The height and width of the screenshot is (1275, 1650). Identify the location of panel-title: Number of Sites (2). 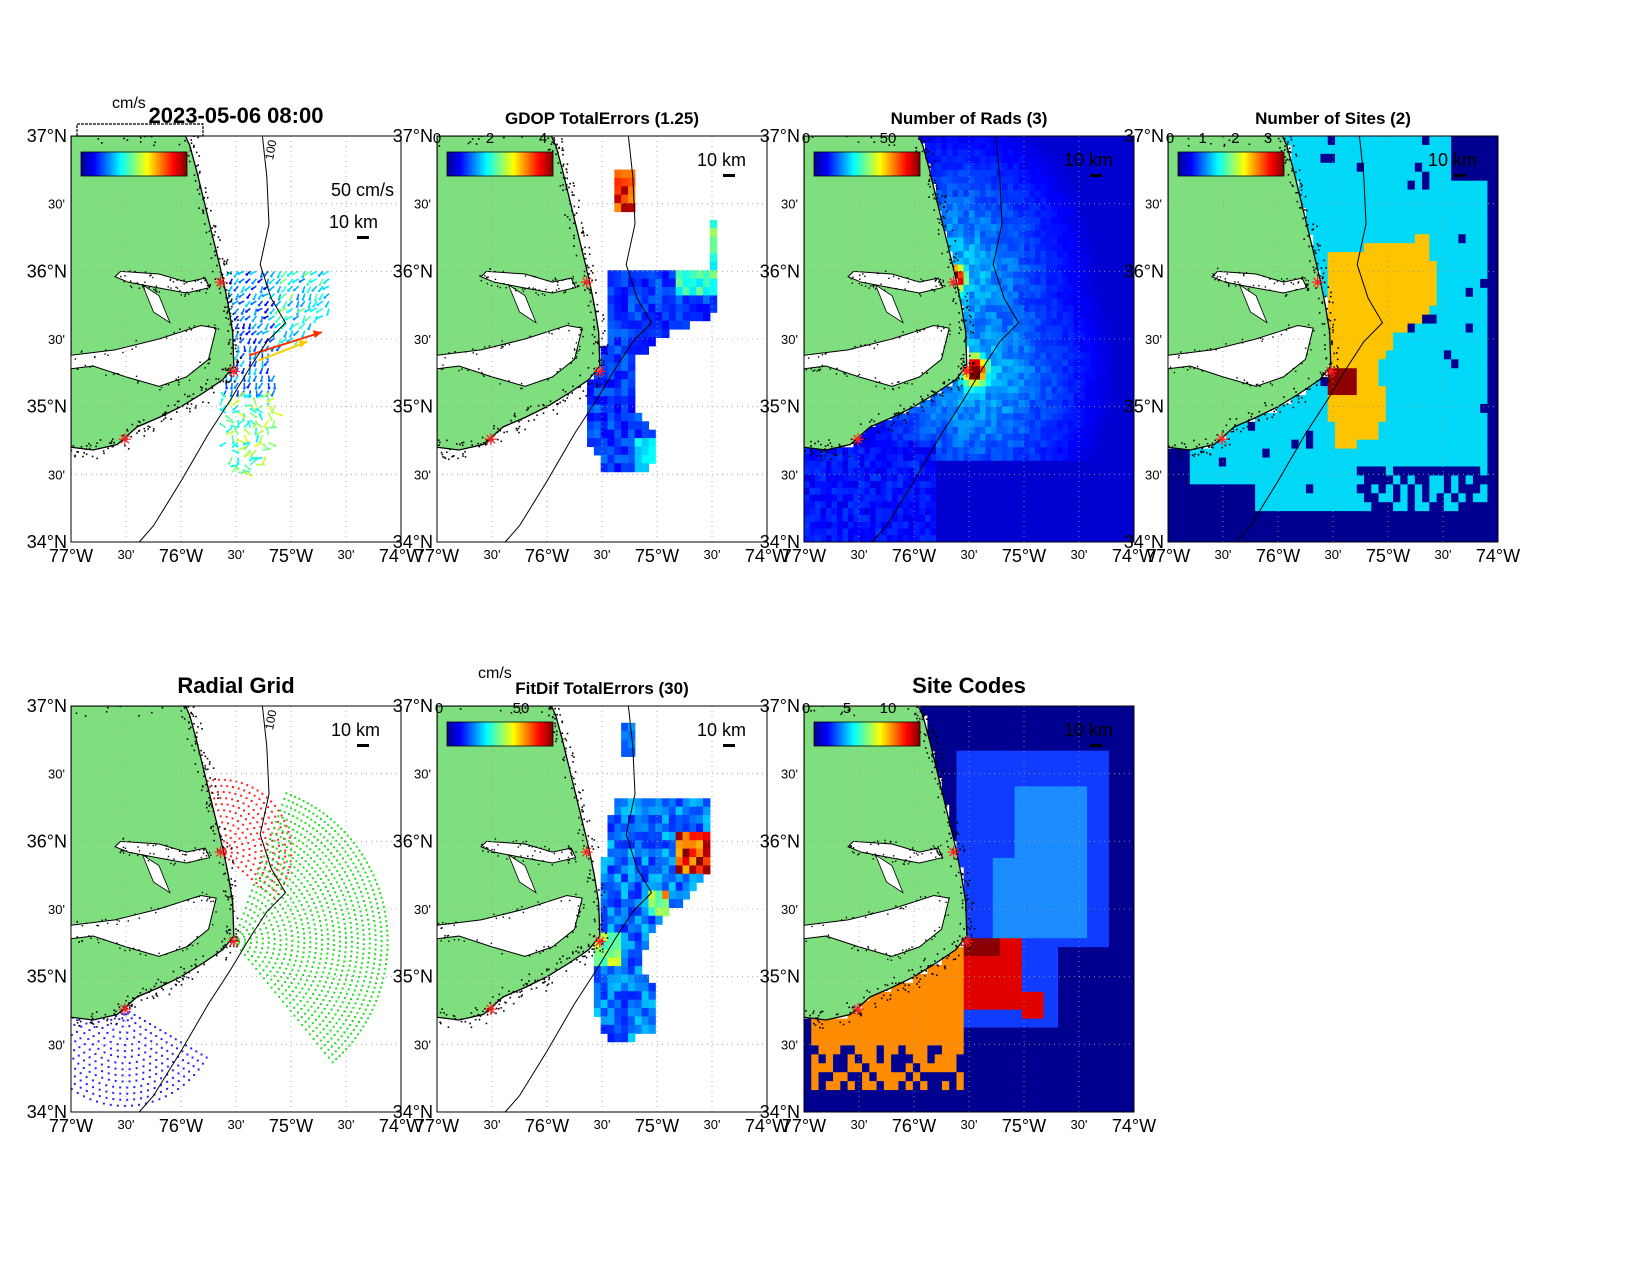
(1333, 118).